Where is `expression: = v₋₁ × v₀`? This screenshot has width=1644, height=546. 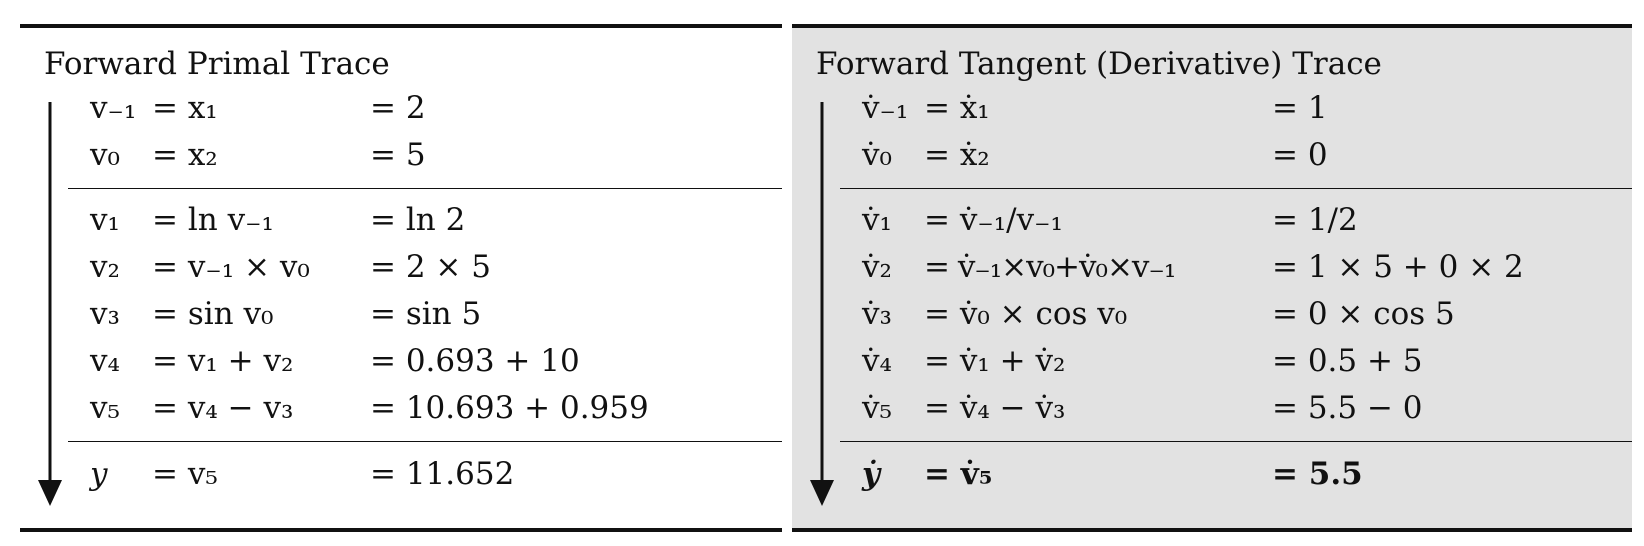
expression: = v₋₁ × v₀ is located at coordinates (231, 267).